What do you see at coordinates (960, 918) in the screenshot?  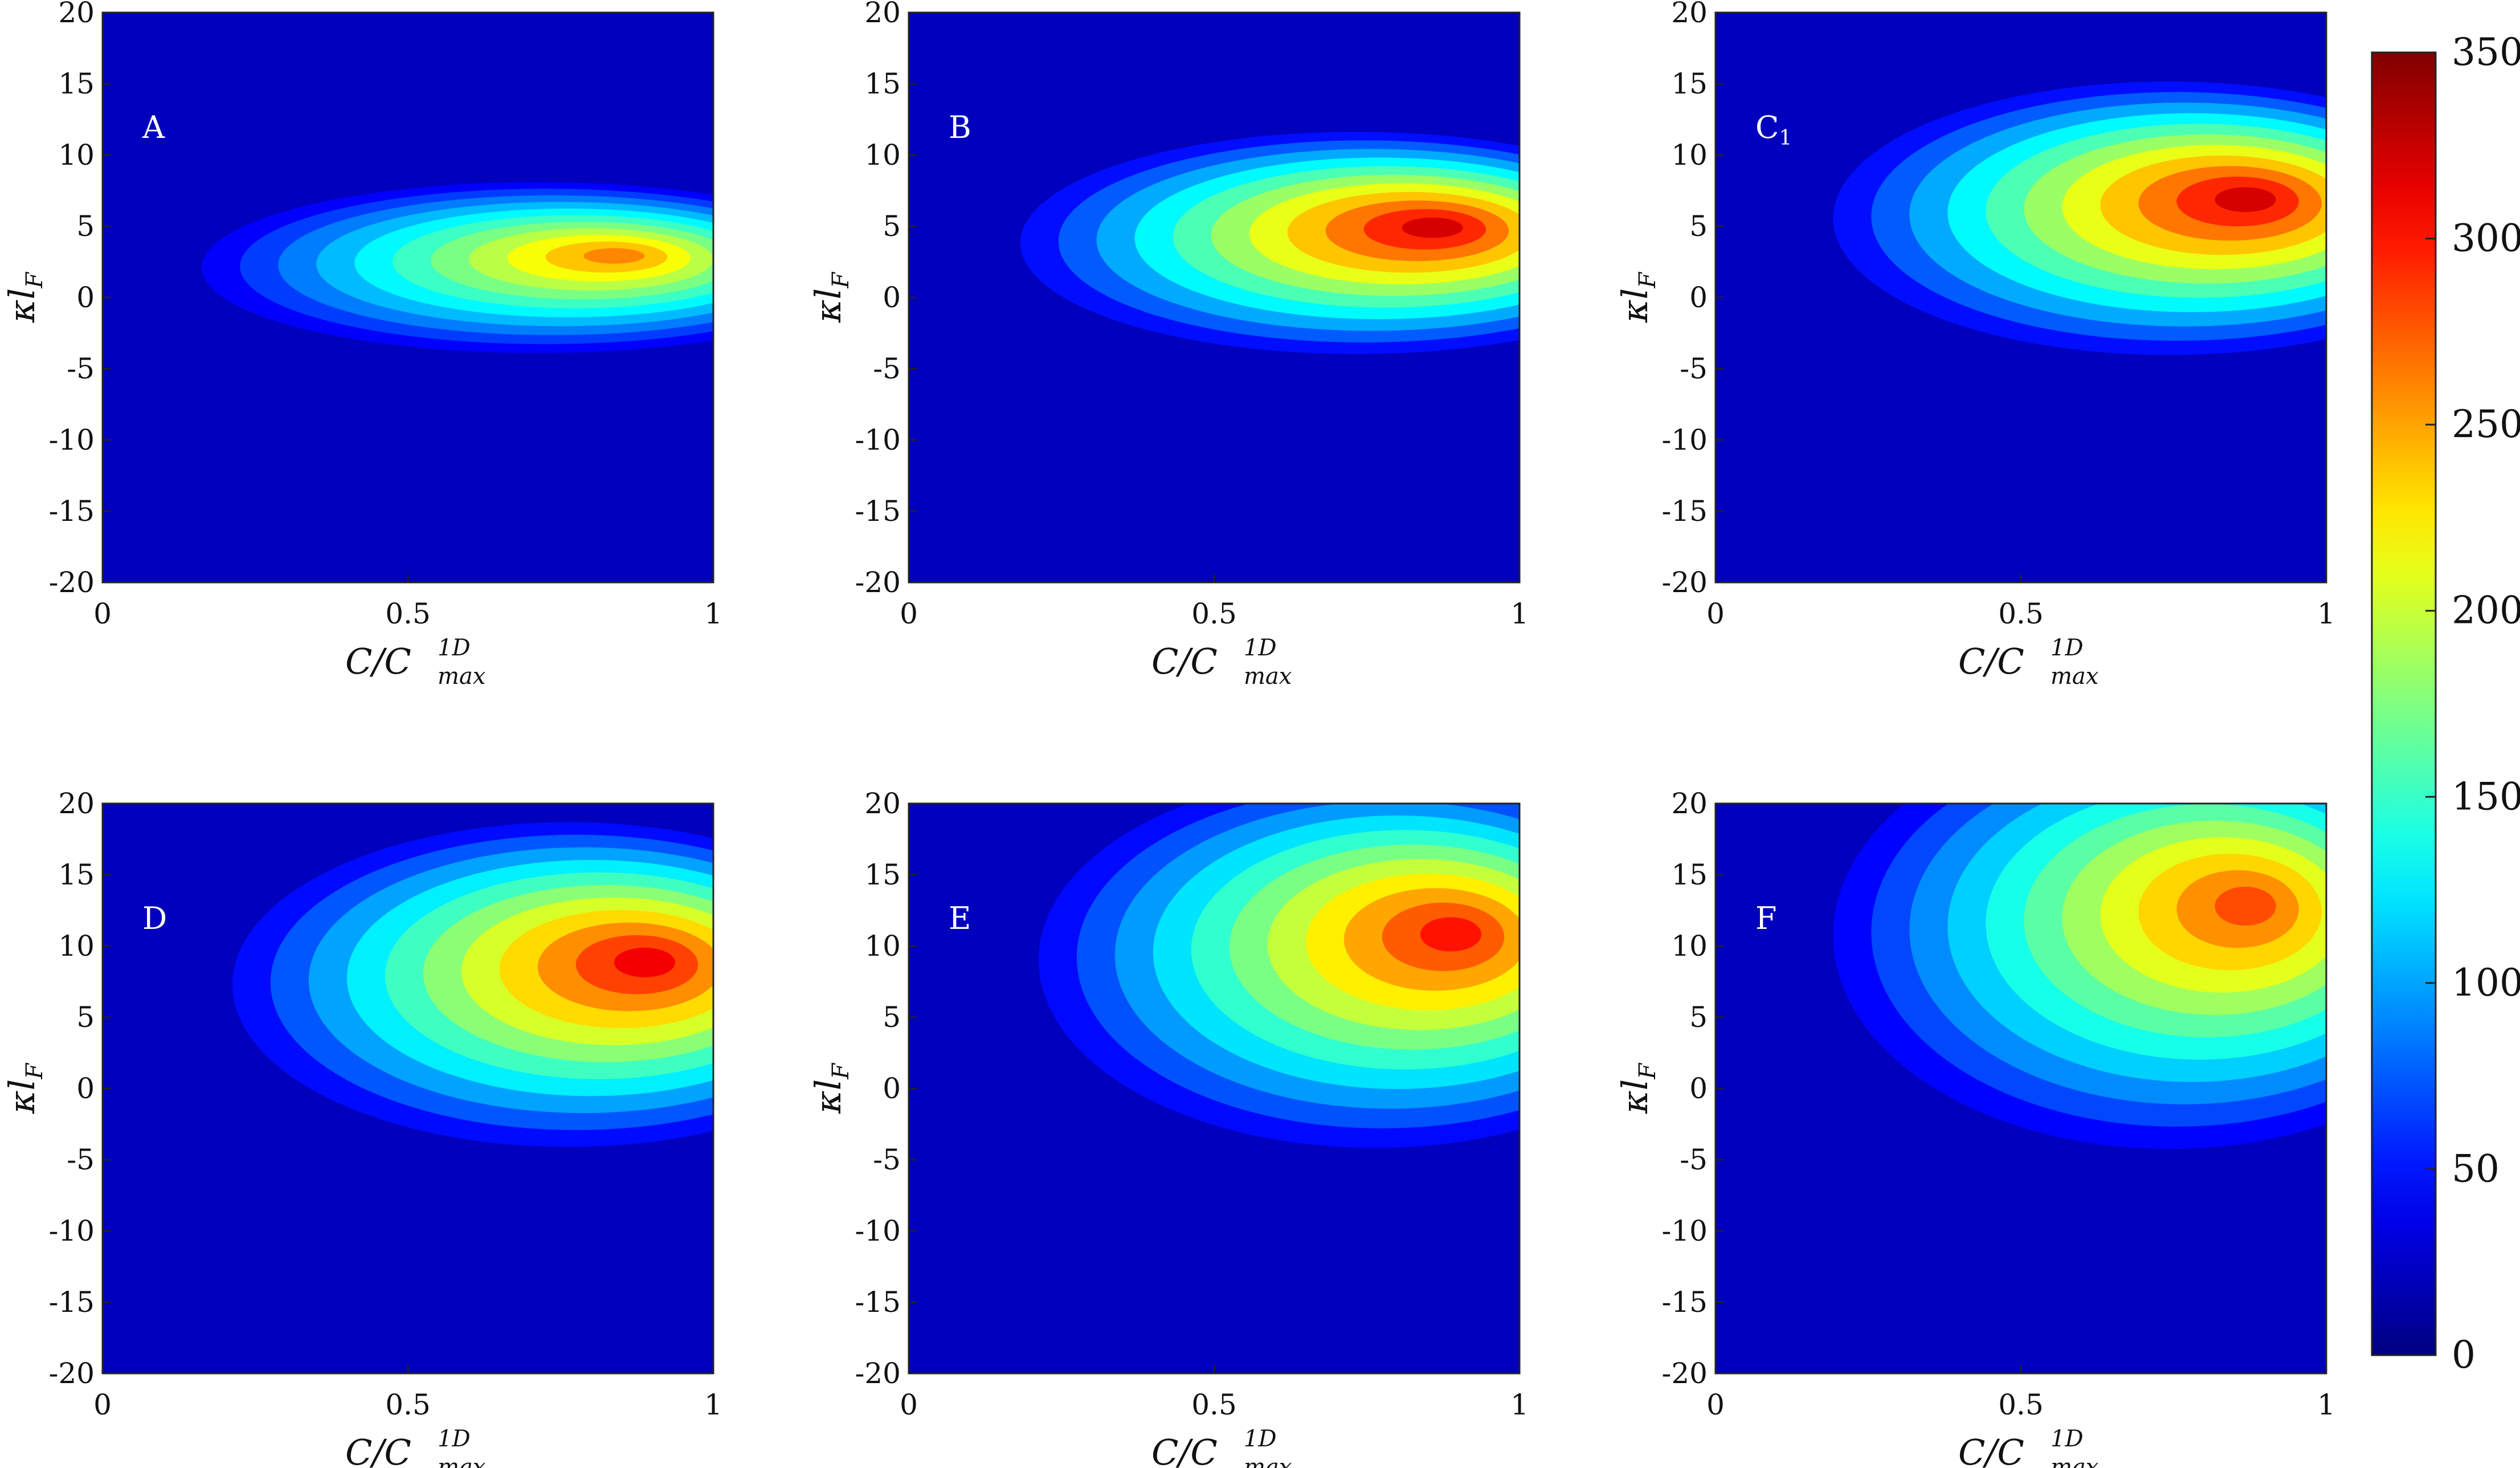 I see `panel-label: E` at bounding box center [960, 918].